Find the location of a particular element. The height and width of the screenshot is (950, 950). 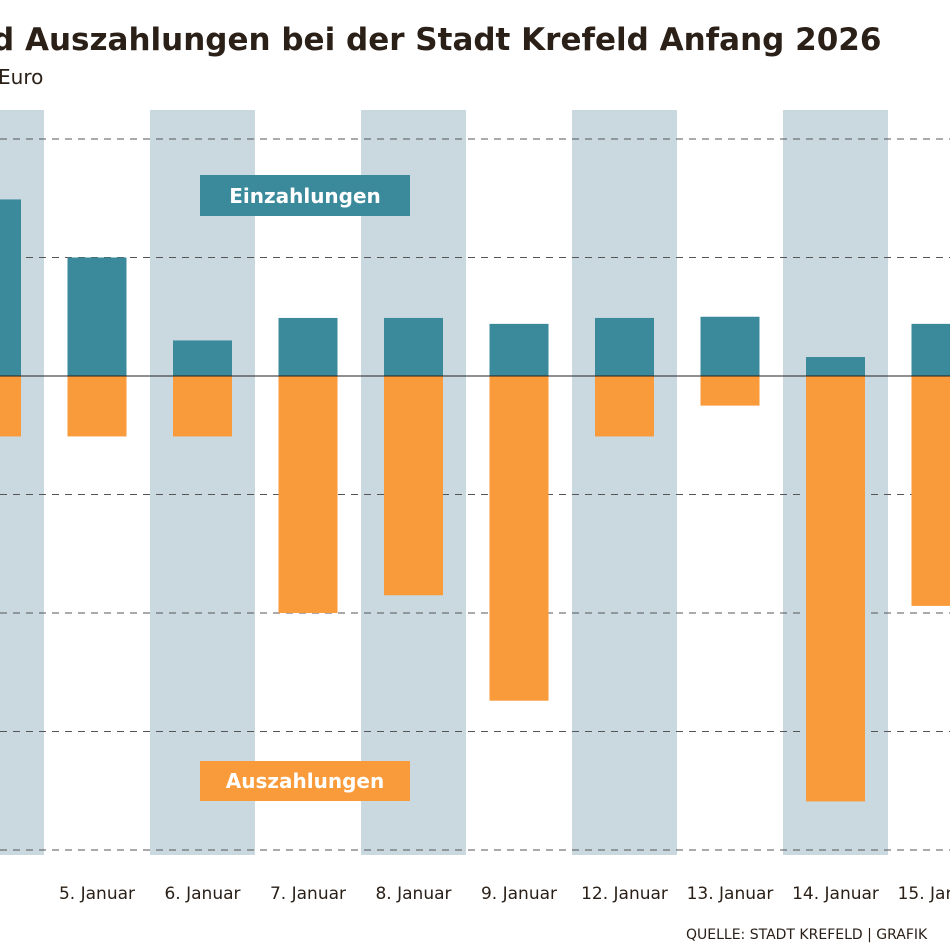

x-tick-label: 12. Januar is located at coordinates (624, 894).